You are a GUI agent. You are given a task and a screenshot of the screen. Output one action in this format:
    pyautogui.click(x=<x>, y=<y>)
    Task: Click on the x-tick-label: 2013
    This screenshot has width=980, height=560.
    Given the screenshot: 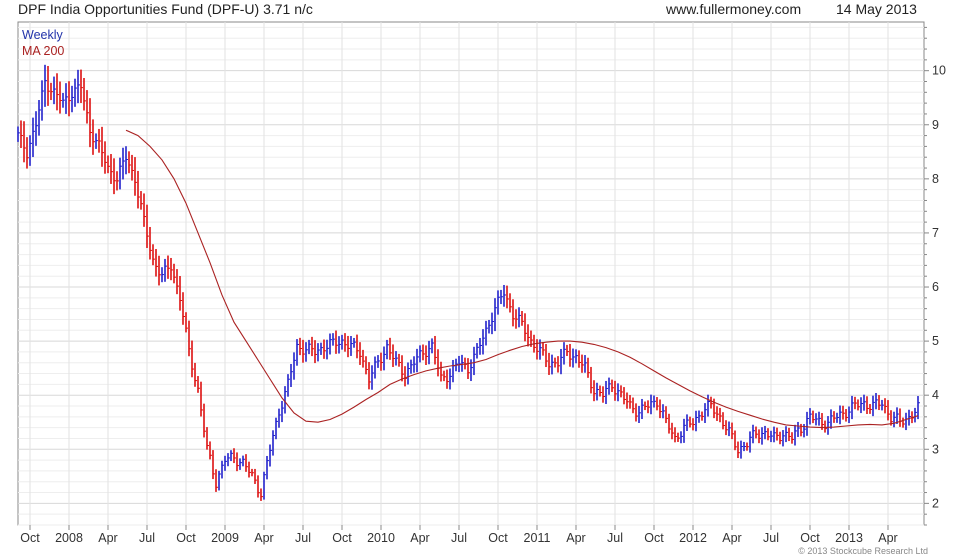 What is the action you would take?
    pyautogui.click(x=849, y=538)
    